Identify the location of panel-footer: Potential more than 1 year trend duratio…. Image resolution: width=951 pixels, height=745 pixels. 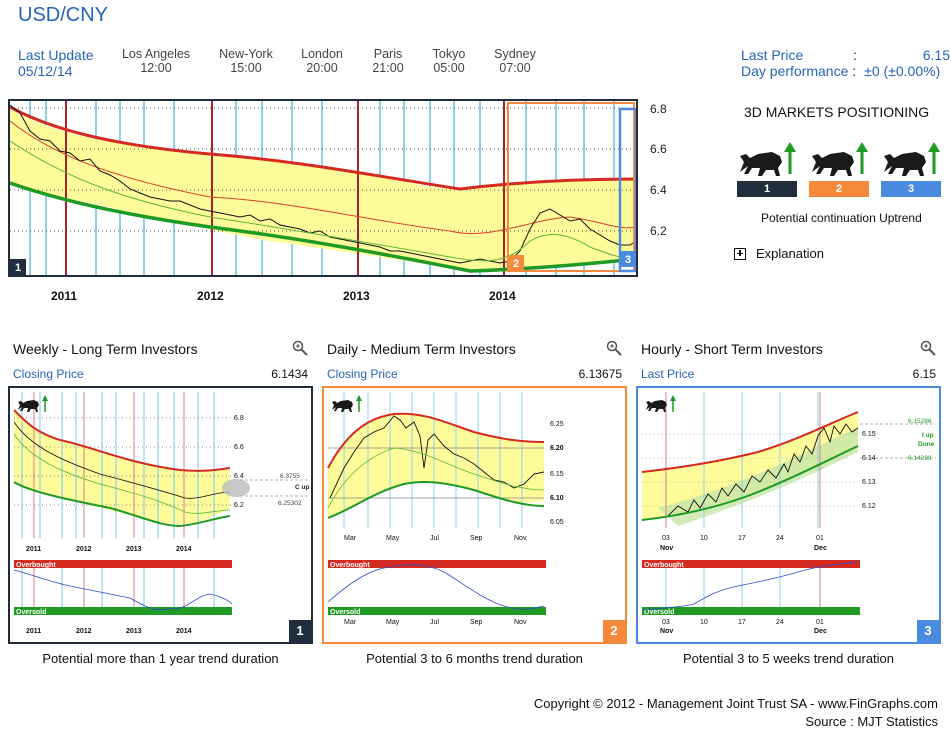
(160, 658).